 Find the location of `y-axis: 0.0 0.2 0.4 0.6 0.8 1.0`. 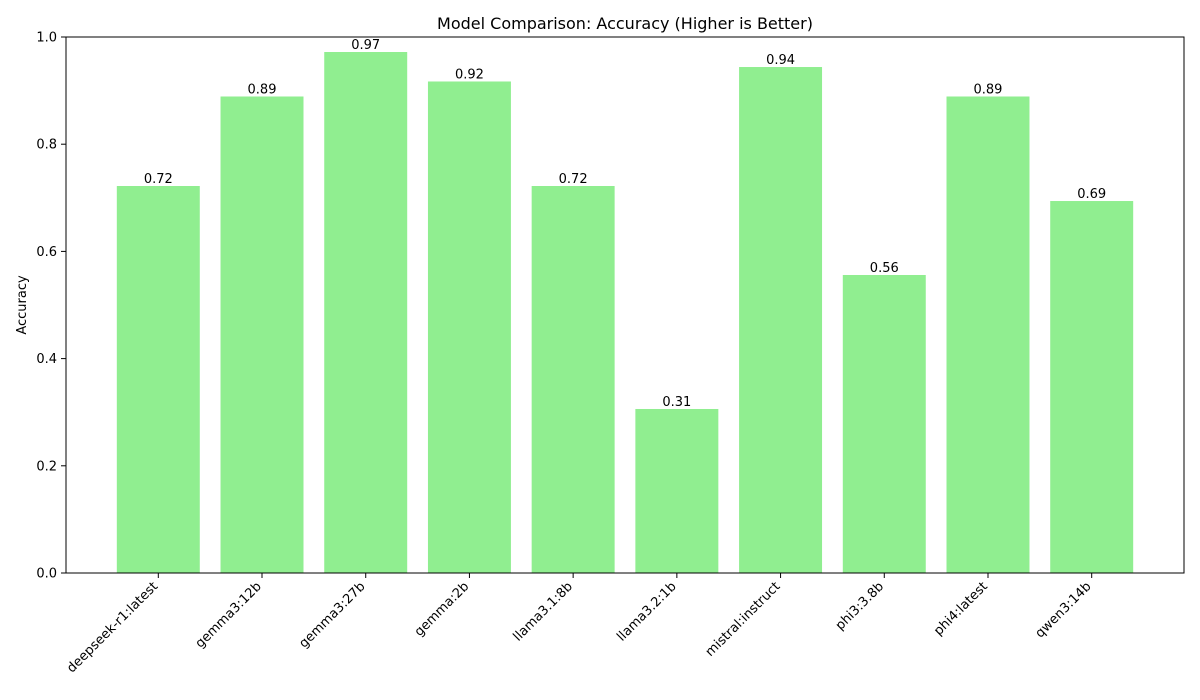

y-axis: 0.0 0.2 0.4 0.6 0.8 1.0 is located at coordinates (51, 306).